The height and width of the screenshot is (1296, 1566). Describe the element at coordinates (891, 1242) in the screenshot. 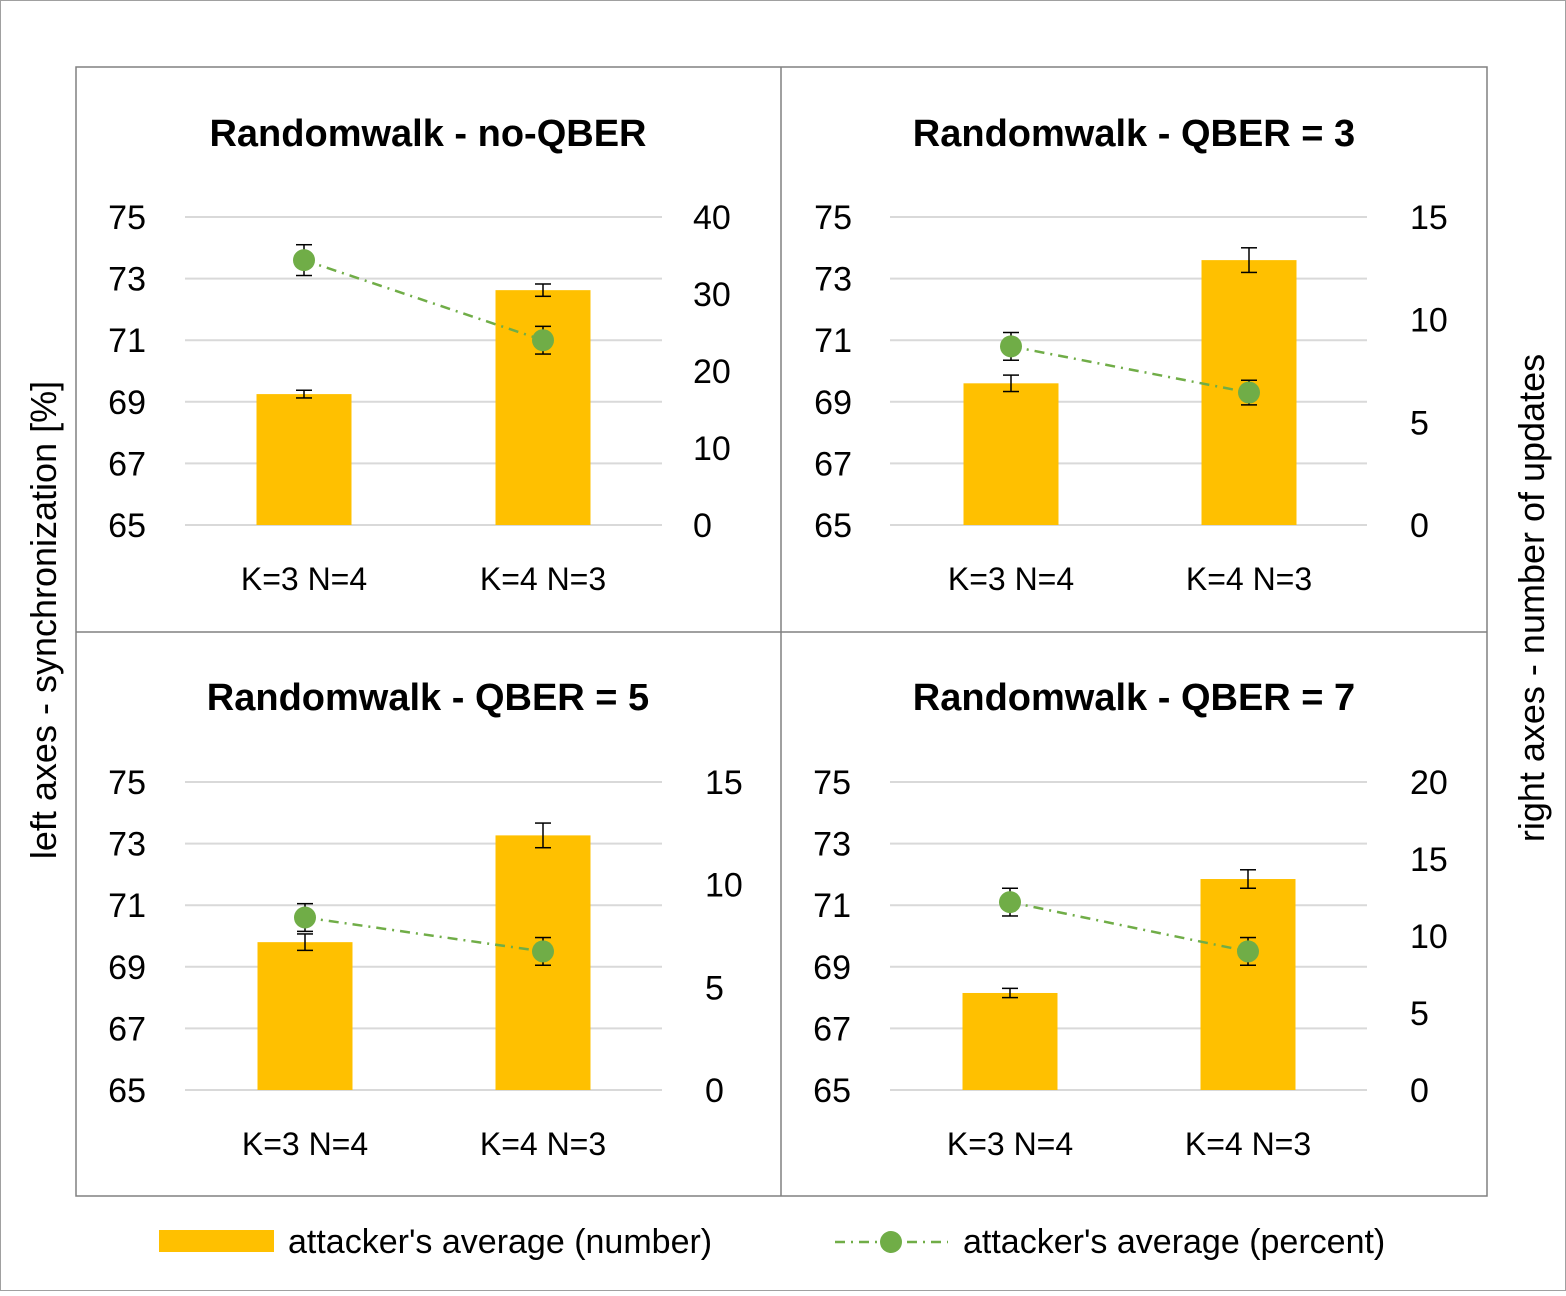

I see `legend-line-marker` at that location.